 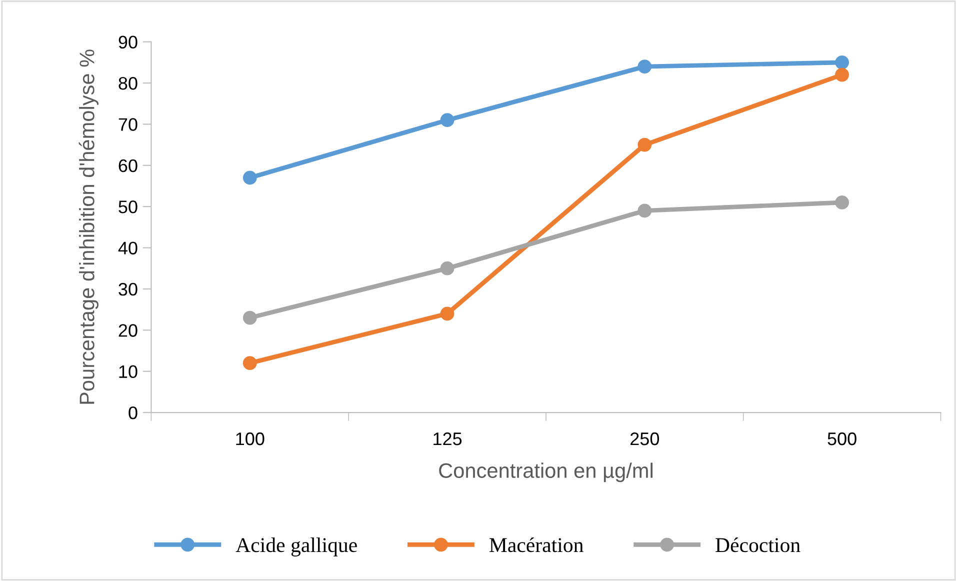 I want to click on x-tick-label: 125, so click(x=448, y=439).